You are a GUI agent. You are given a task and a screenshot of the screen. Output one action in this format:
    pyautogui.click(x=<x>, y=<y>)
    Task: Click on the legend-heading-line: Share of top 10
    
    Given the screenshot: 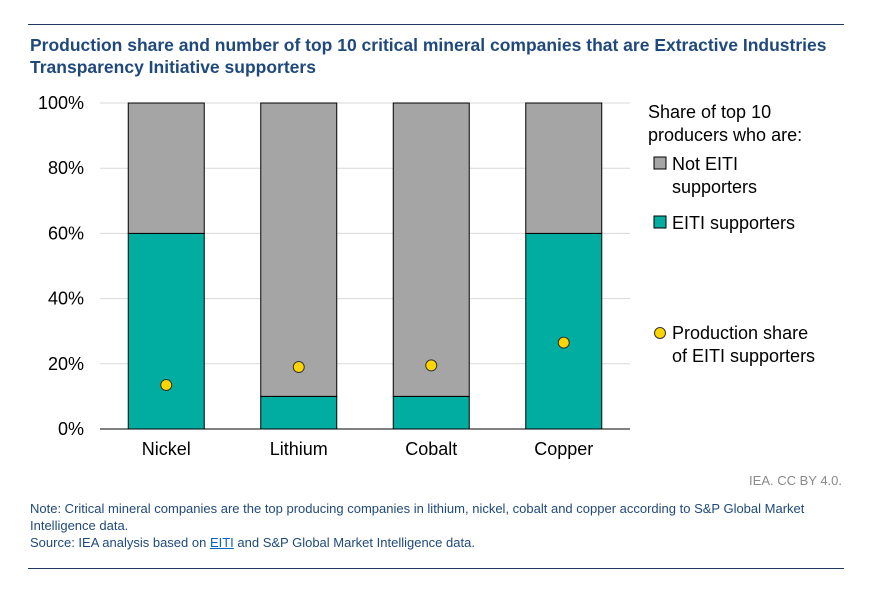 What is the action you would take?
    pyautogui.click(x=709, y=112)
    